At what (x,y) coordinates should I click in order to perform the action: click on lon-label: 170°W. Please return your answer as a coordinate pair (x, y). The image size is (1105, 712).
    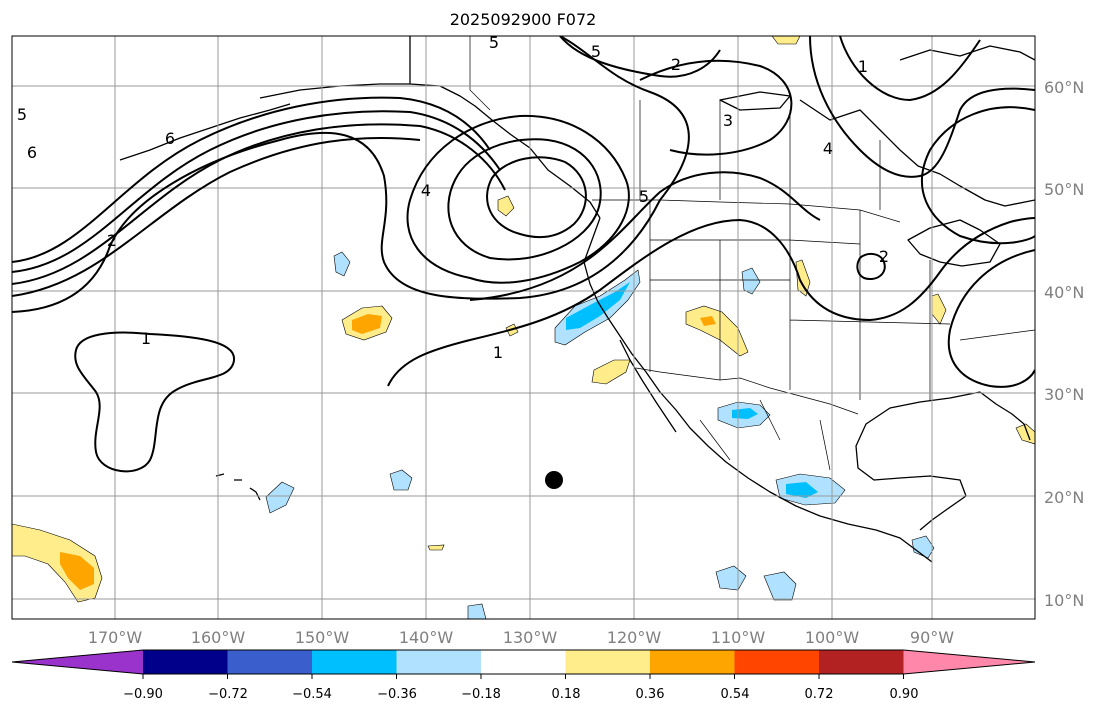
    Looking at the image, I should click on (115, 637).